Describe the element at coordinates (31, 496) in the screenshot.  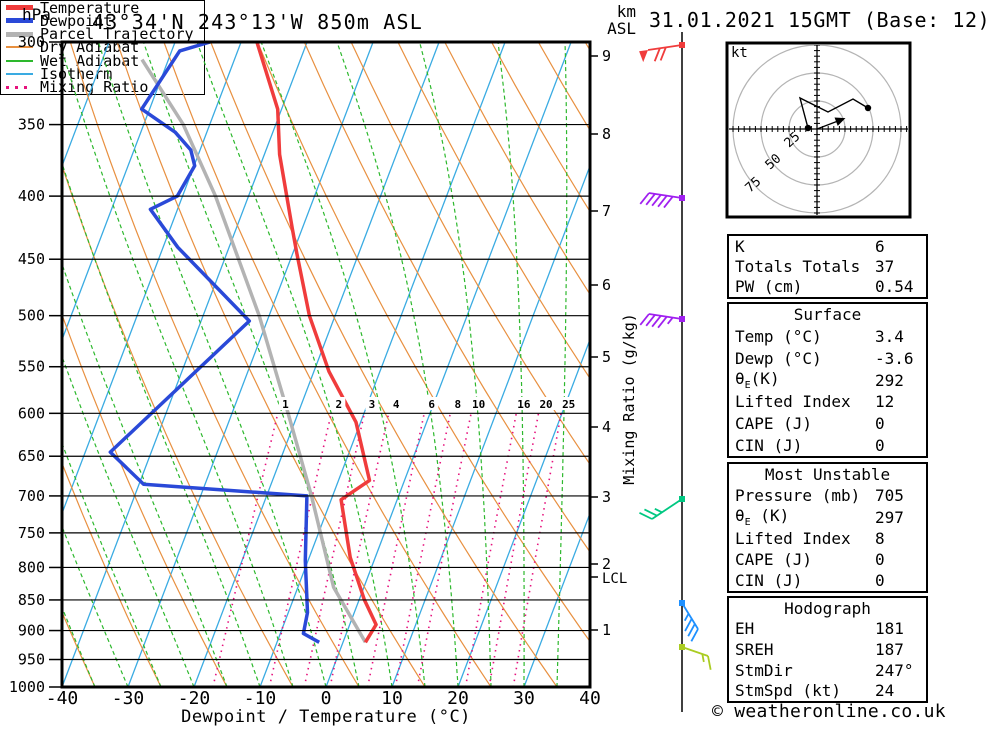
I see `pressure-tick-label: 700` at that location.